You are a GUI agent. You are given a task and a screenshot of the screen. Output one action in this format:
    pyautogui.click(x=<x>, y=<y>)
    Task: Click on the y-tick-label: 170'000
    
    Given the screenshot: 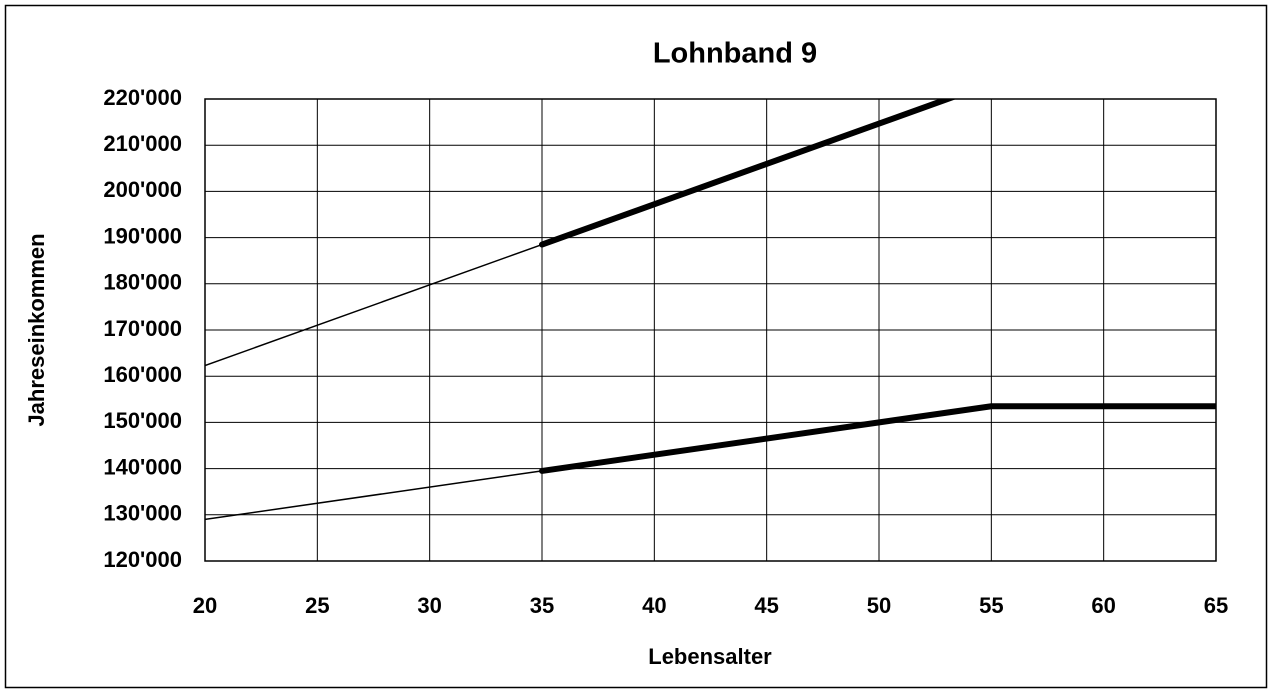 What is the action you would take?
    pyautogui.click(x=142, y=328)
    